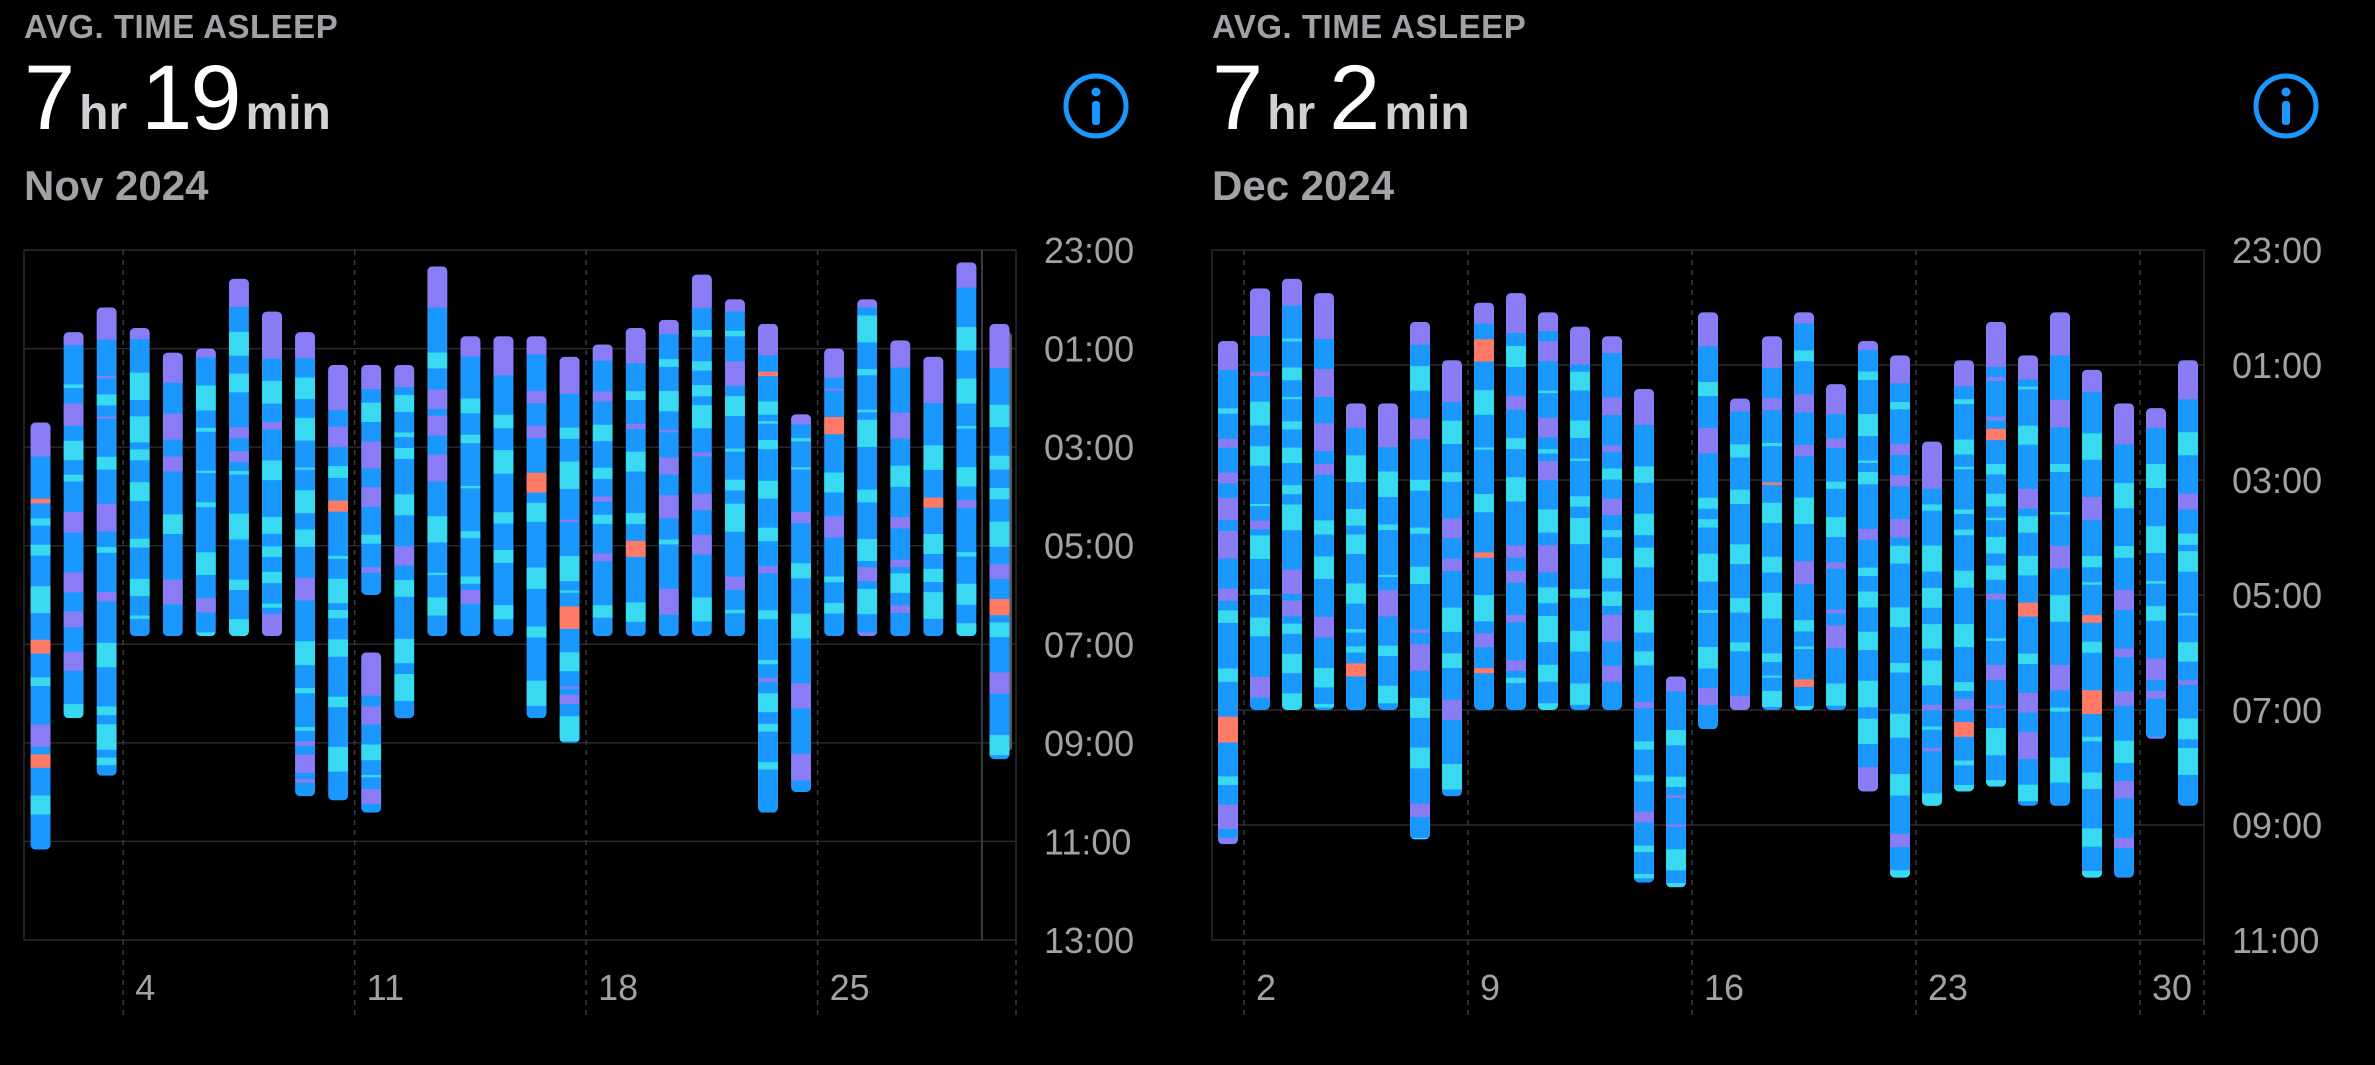 The width and height of the screenshot is (2375, 1065). I want to click on y-tick-label: 11:00, so click(1087, 841).